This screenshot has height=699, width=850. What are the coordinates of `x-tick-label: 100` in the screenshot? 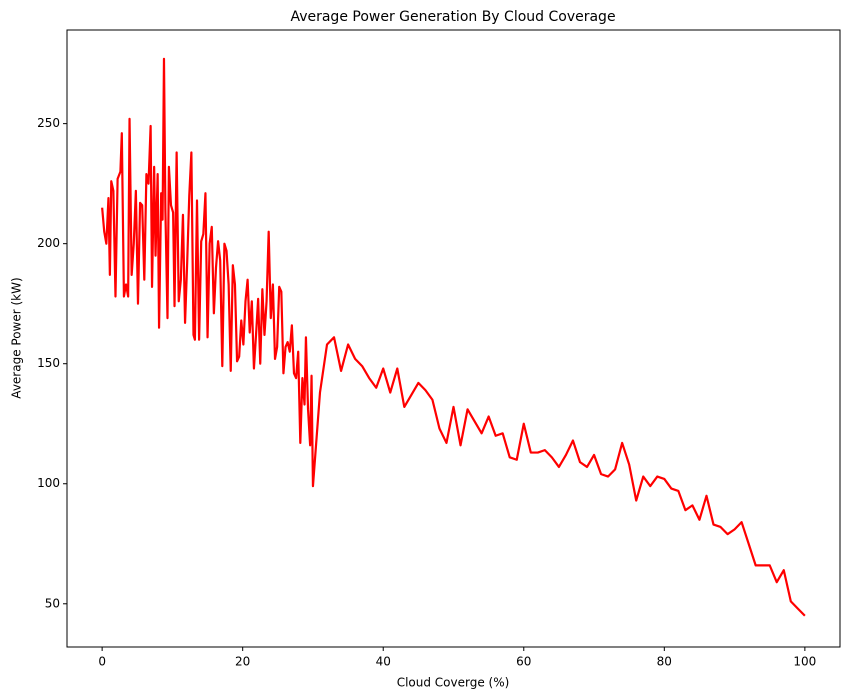 It's located at (804, 662).